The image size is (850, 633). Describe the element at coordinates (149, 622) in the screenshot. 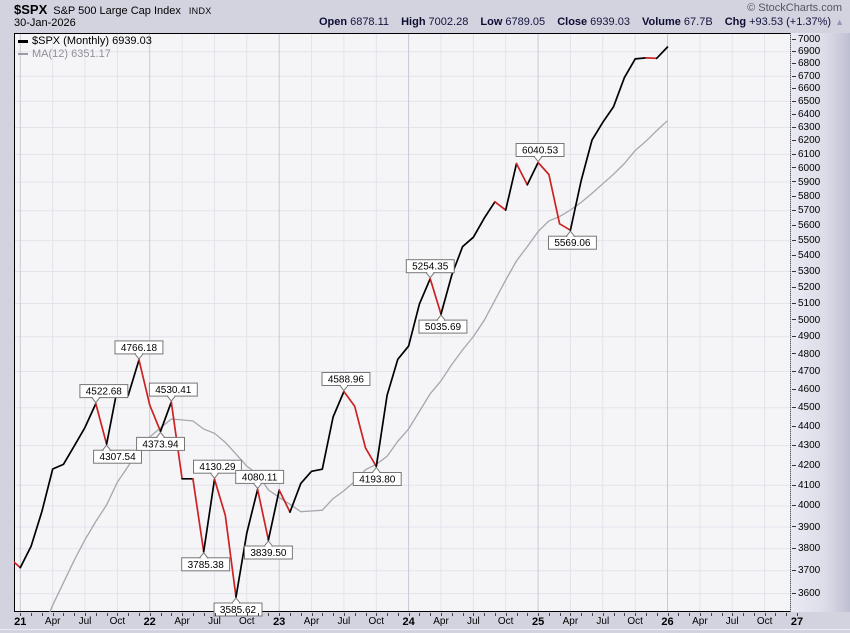

I see `x-axis-year-label: 22` at that location.